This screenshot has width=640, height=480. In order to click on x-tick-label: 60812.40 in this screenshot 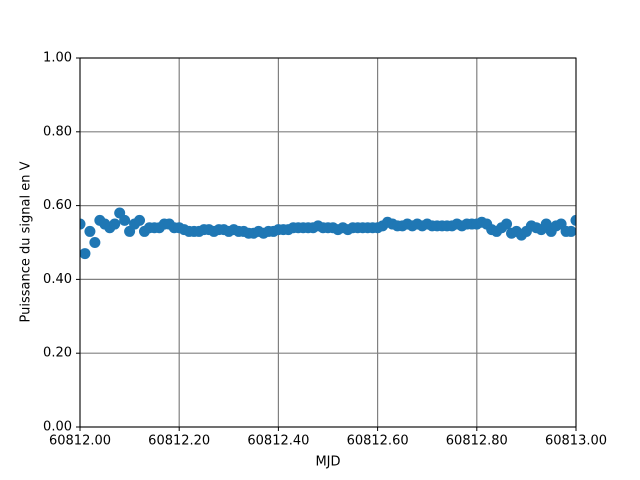, I will do `click(278, 441)`.